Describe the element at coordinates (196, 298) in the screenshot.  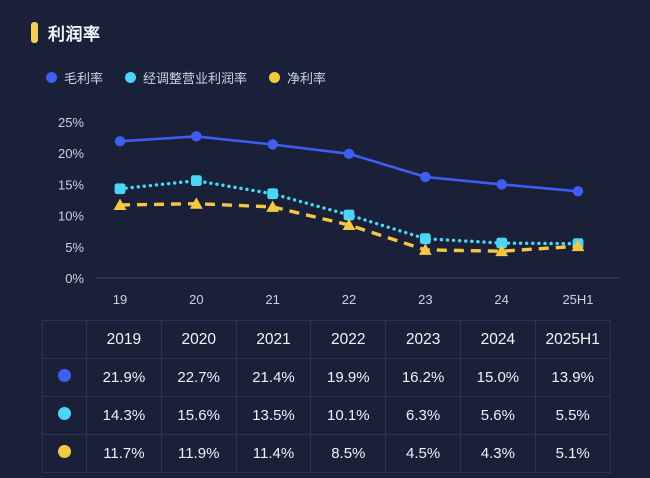
I see `x-axis-tick-label: 20` at that location.